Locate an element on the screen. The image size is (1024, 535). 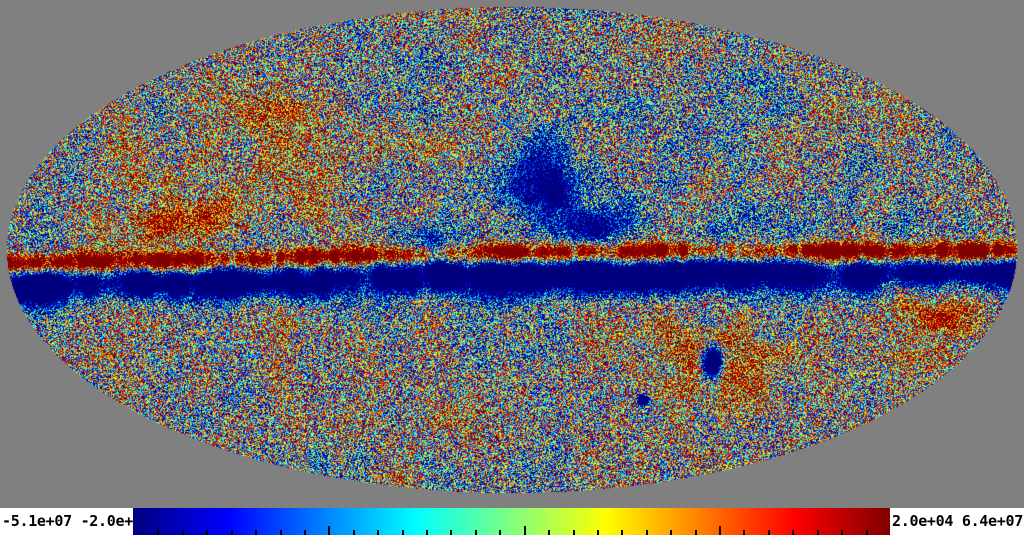
colorbar-gradient is located at coordinates (511, 521).